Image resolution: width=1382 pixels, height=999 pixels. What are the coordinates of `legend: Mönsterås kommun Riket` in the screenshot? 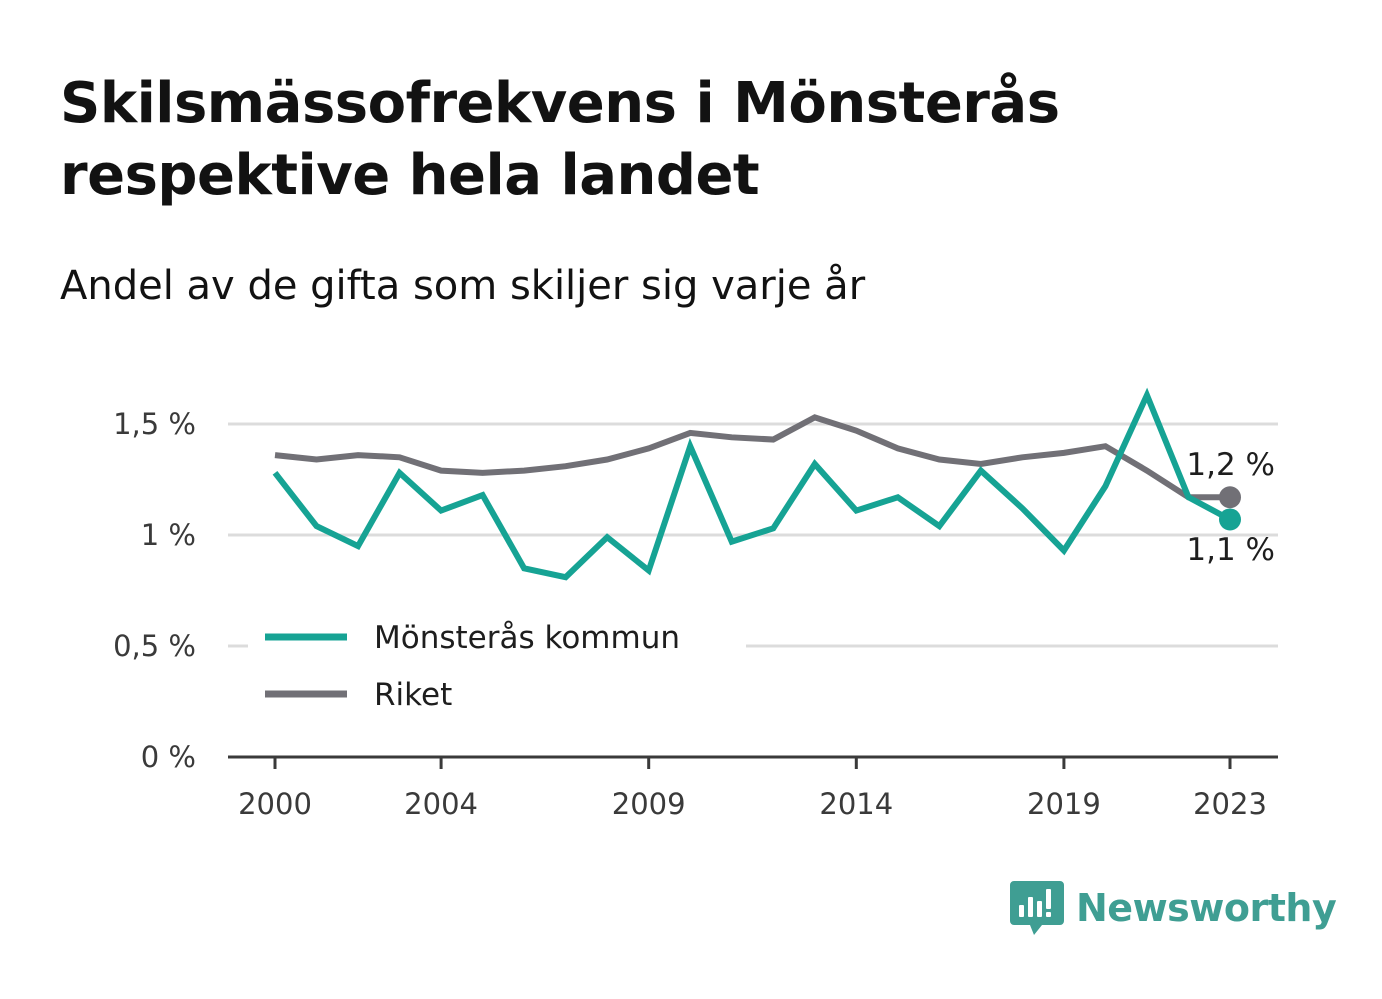 It's located at (497, 664).